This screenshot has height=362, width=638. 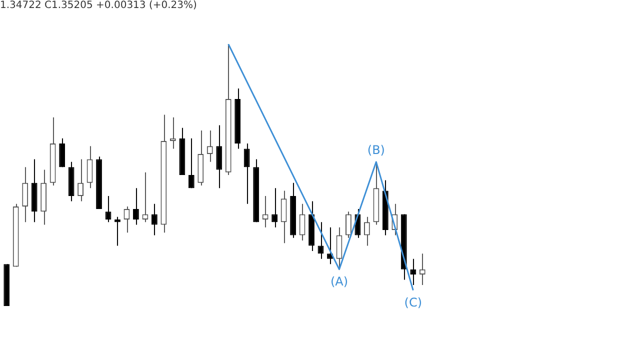 What do you see at coordinates (413, 302) in the screenshot?
I see `annotation: (C)` at bounding box center [413, 302].